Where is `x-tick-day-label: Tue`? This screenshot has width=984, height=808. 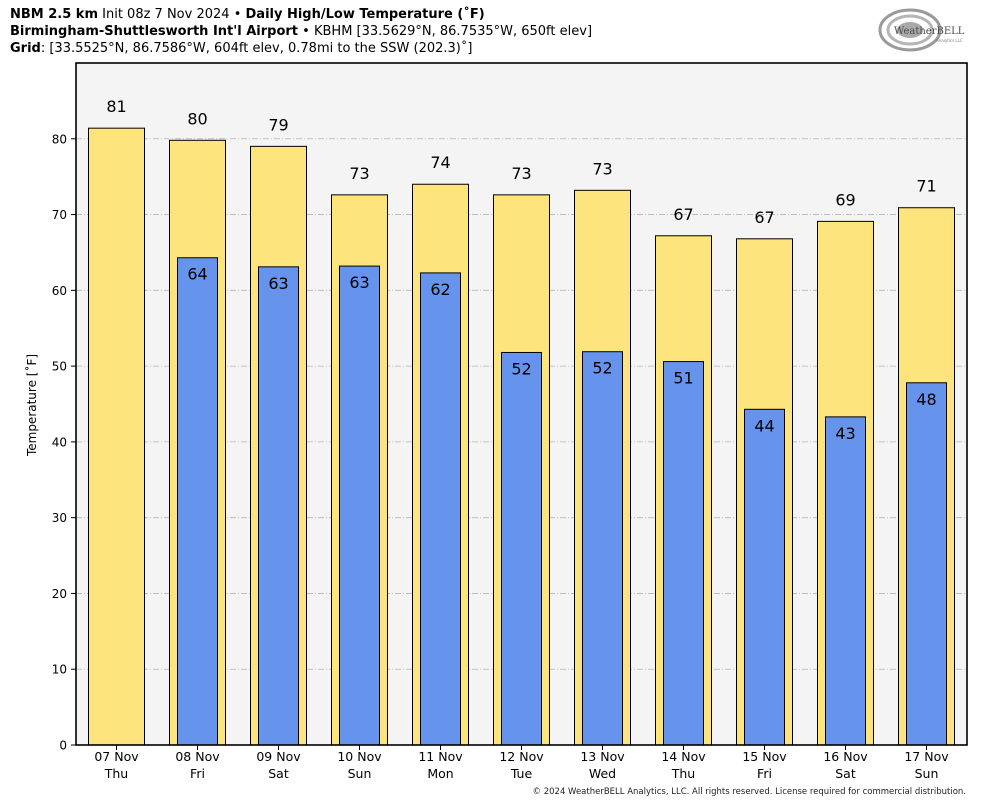 x-tick-day-label: Tue is located at coordinates (521, 773).